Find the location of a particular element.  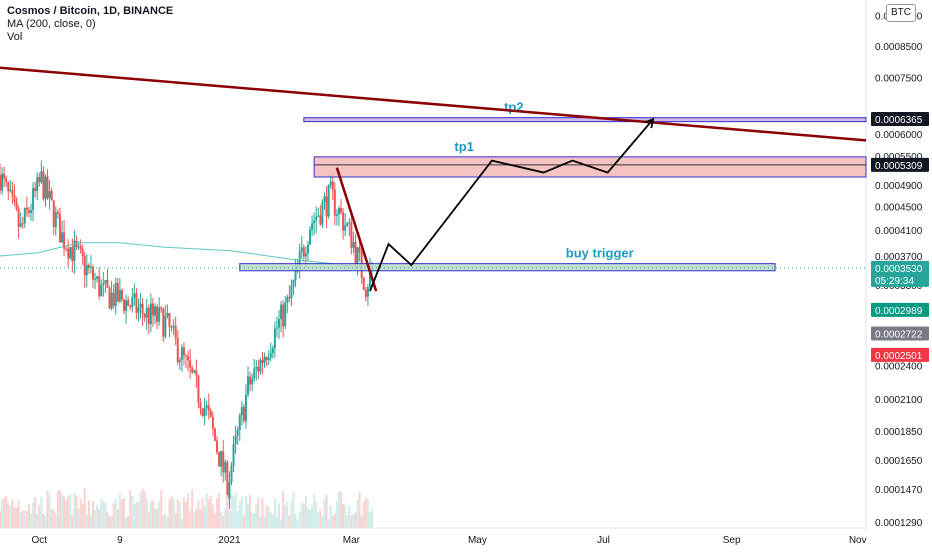

annotation-box-tp2 is located at coordinates (585, 120).